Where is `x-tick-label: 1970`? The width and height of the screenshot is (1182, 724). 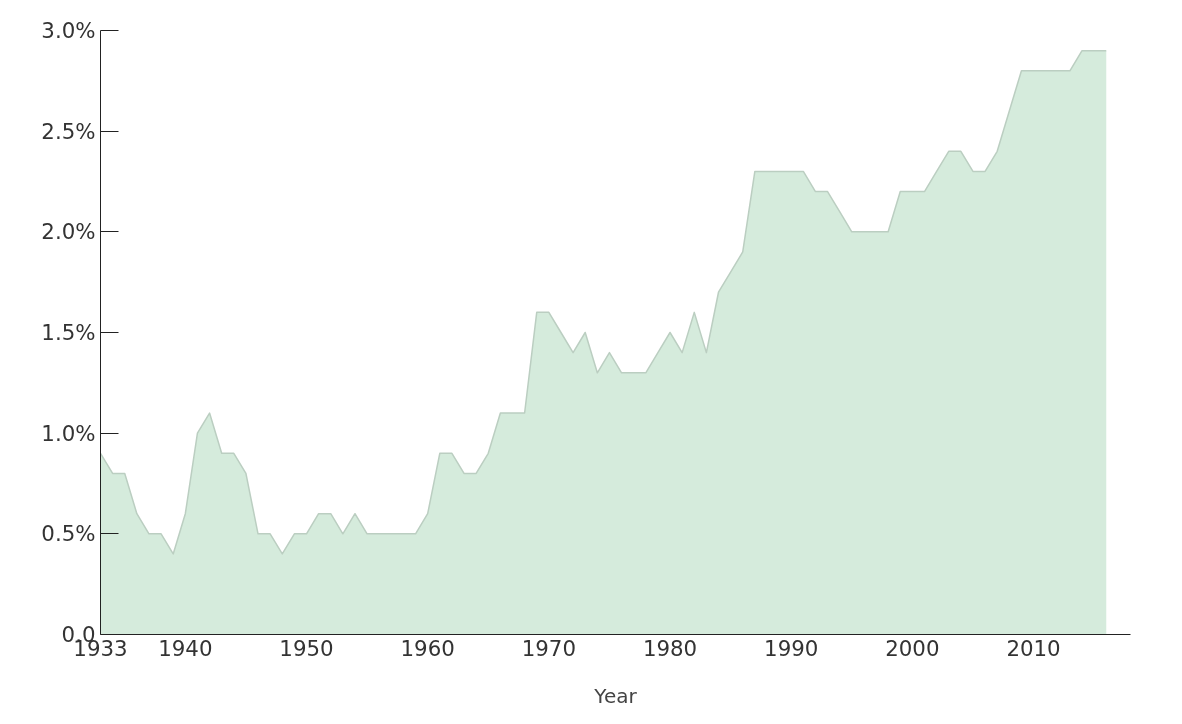 x-tick-label: 1970 is located at coordinates (548, 648).